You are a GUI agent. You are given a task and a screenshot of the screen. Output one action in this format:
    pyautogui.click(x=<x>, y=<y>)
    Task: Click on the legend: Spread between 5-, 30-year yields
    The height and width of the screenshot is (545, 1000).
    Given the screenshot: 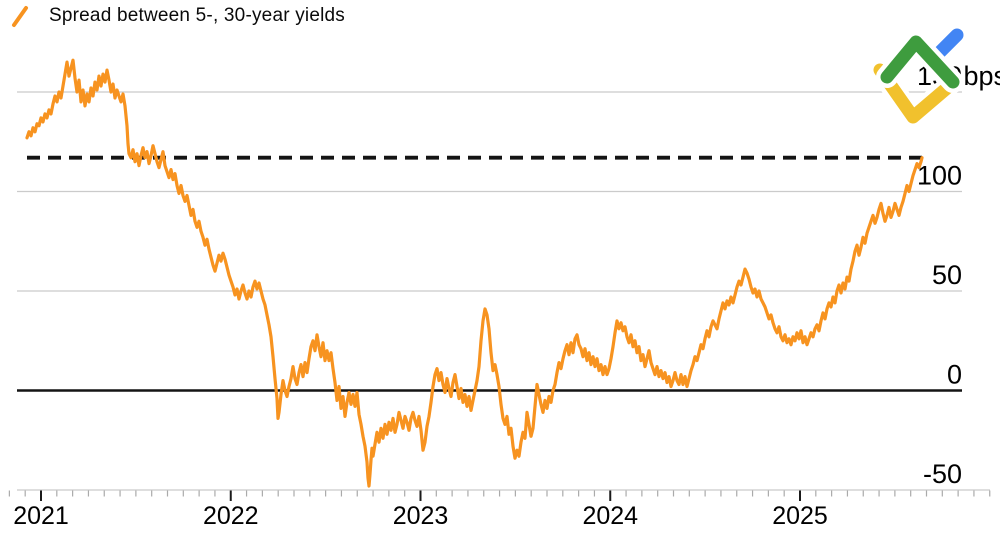 What is the action you would take?
    pyautogui.click(x=176, y=16)
    